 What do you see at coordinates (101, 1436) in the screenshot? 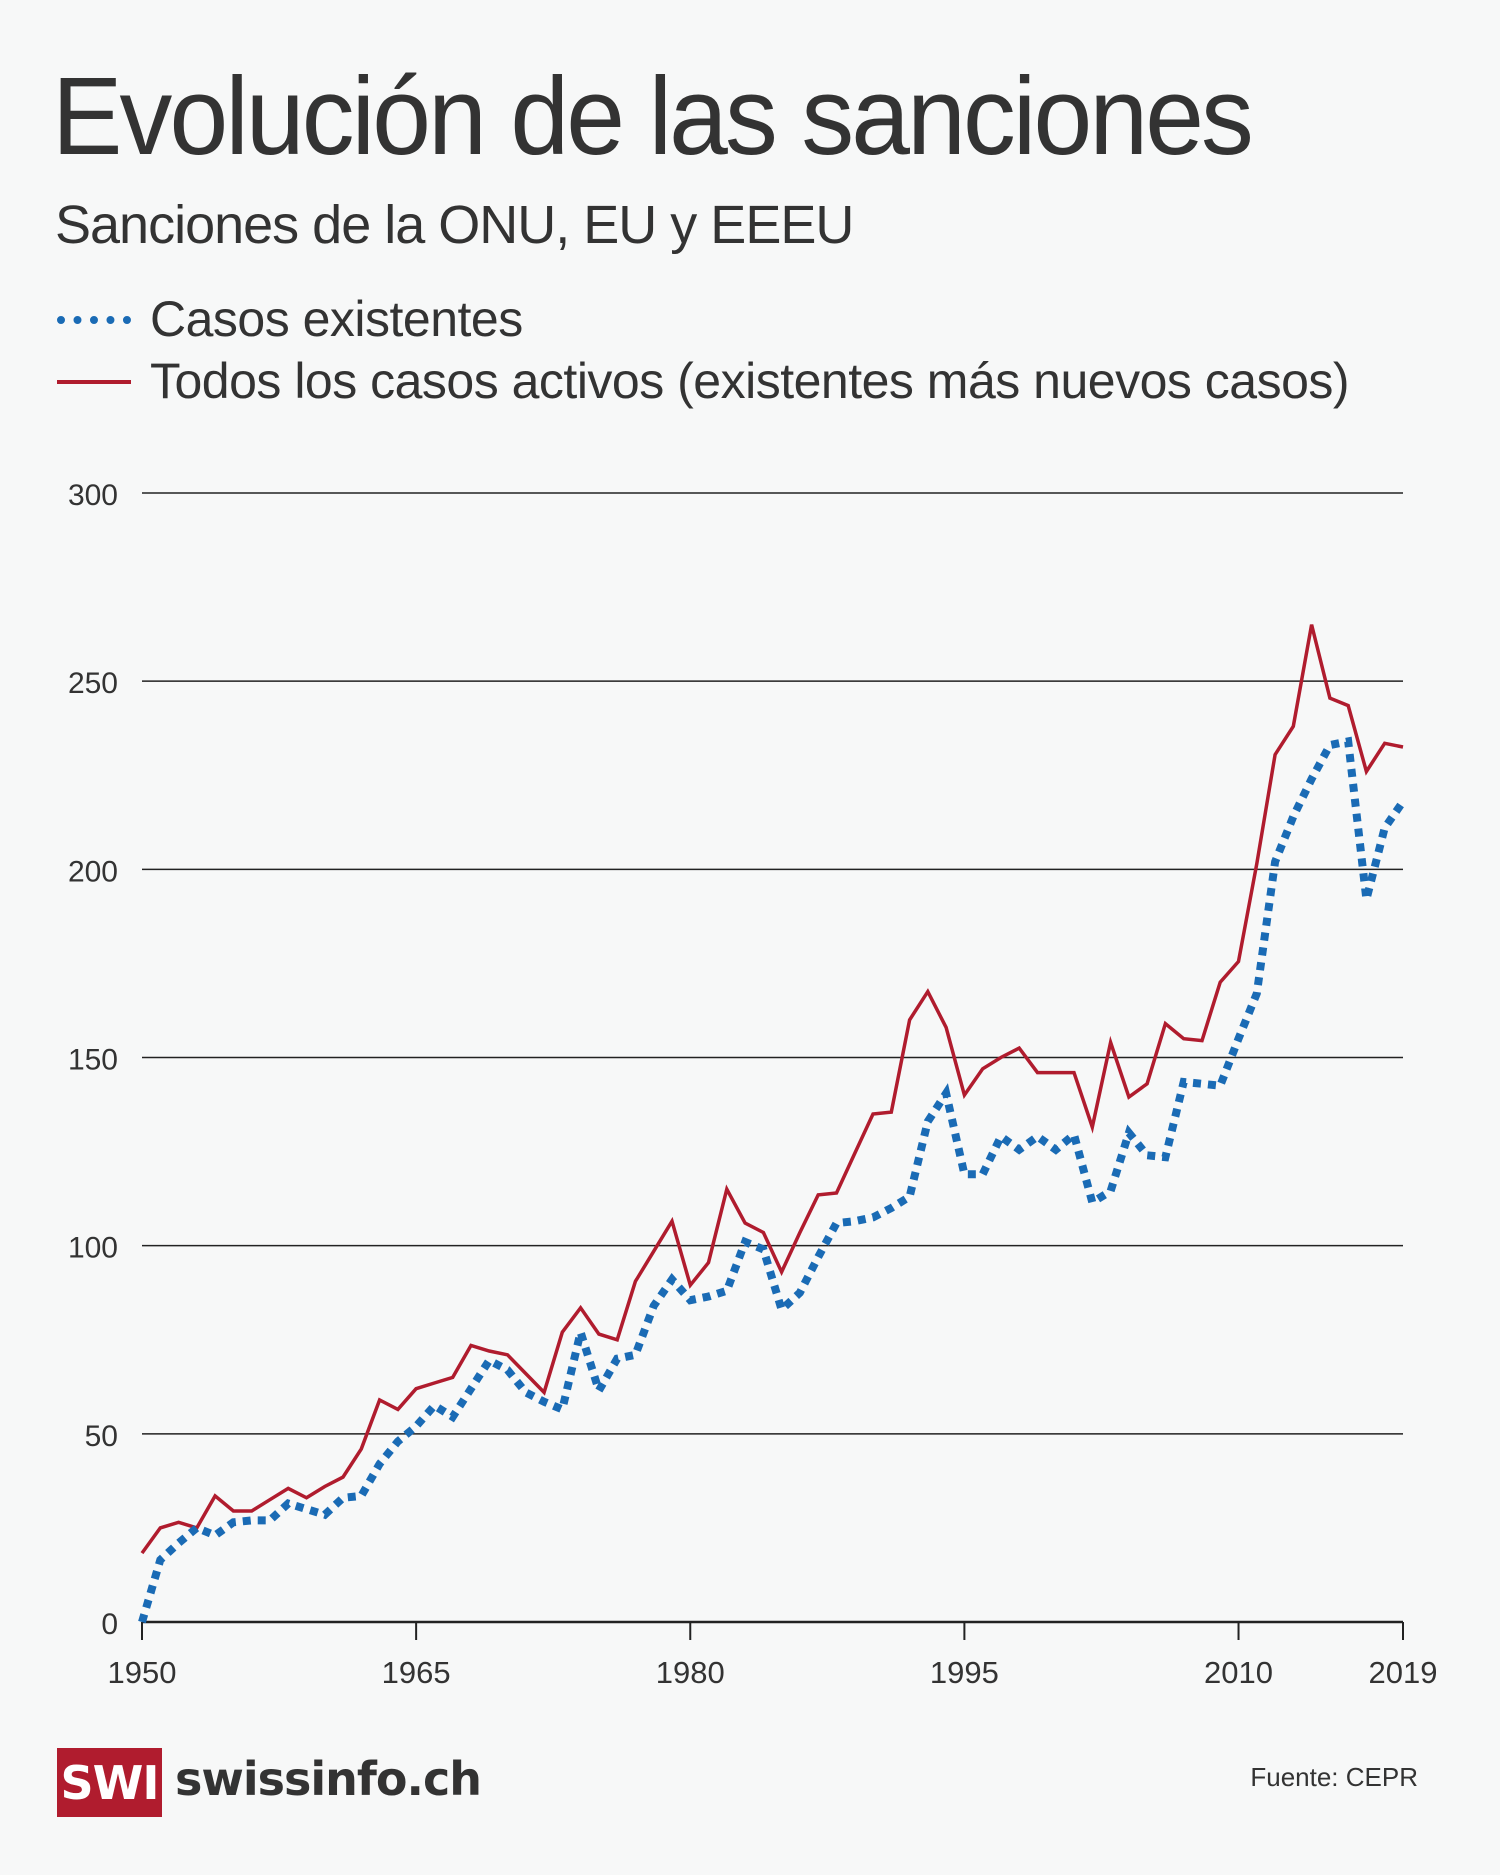
I see `y-tick-label: 50` at bounding box center [101, 1436].